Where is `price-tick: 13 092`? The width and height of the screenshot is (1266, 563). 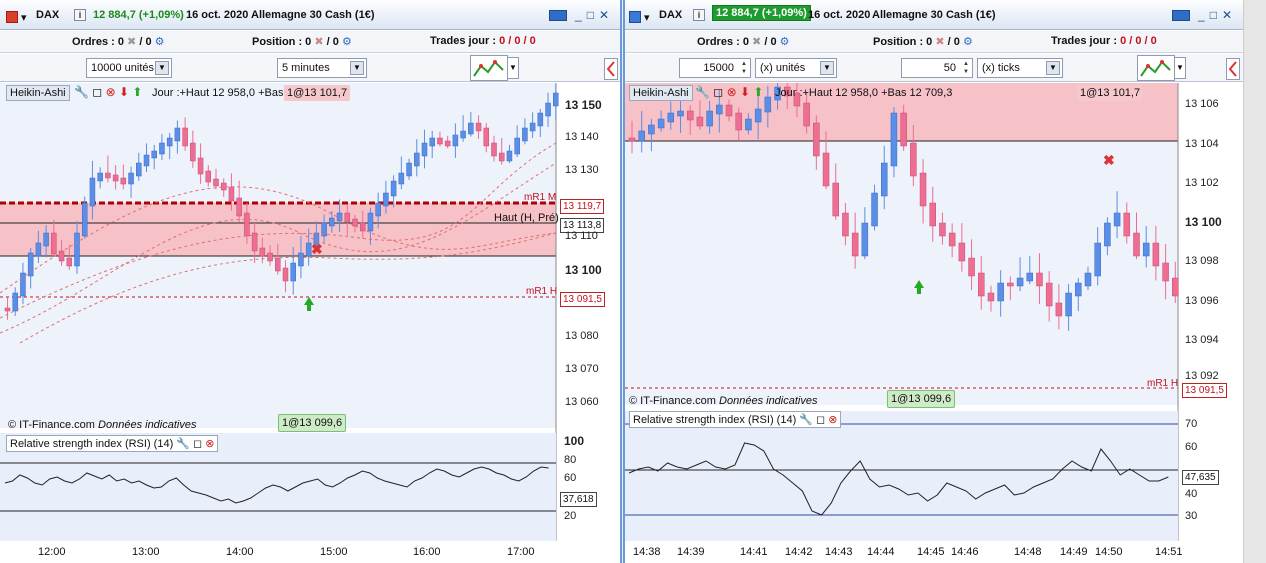
price-tick: 13 092 is located at coordinates (1202, 376).